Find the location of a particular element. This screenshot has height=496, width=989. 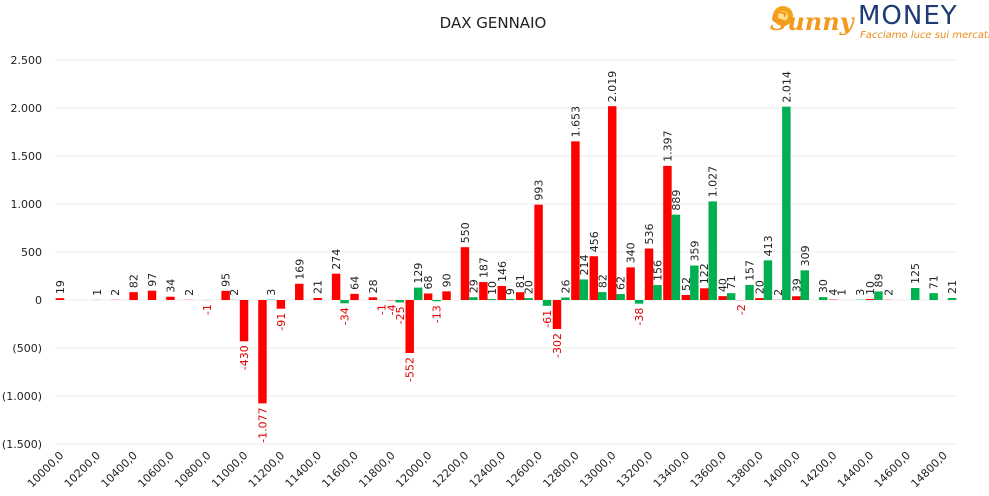

data-label: 157 is located at coordinates (750, 270).